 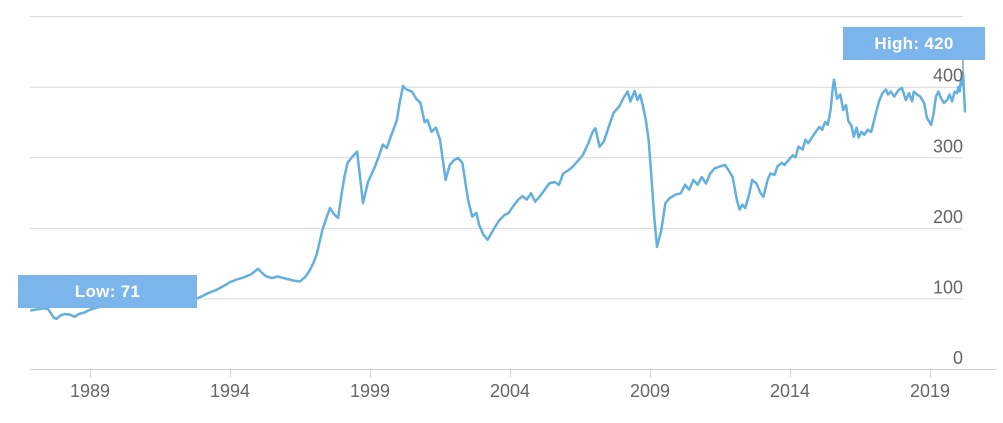 I want to click on y-tick-label-200: 200, so click(x=948, y=217).